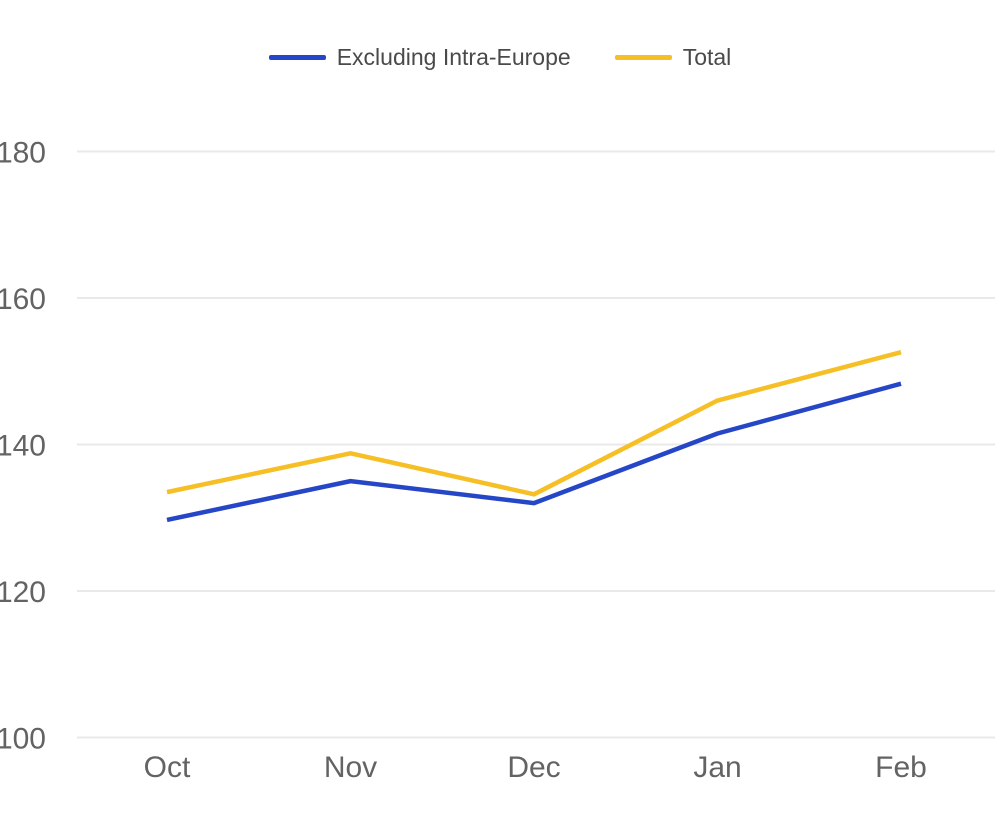 The image size is (1000, 814). What do you see at coordinates (673, 57) in the screenshot?
I see `legend-item-total: Total` at bounding box center [673, 57].